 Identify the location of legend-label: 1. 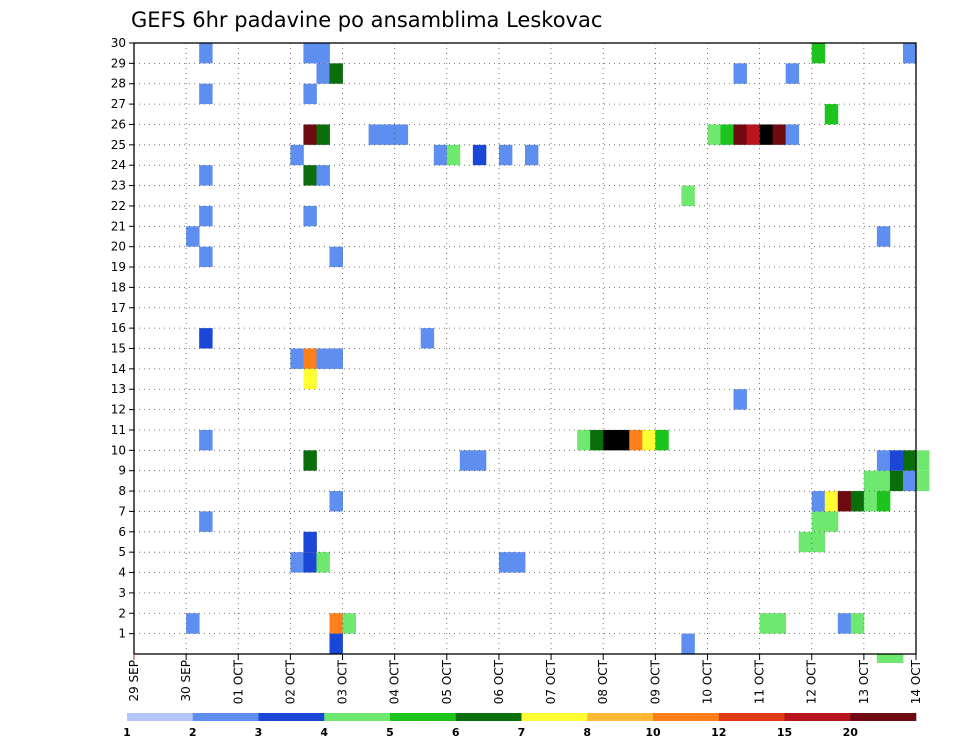
(127, 732).